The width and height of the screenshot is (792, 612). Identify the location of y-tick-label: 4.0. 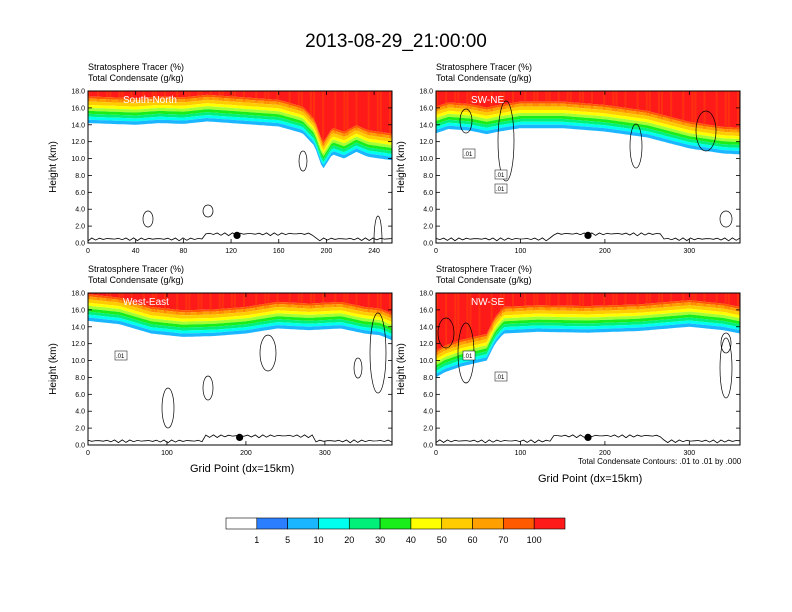
(428, 412).